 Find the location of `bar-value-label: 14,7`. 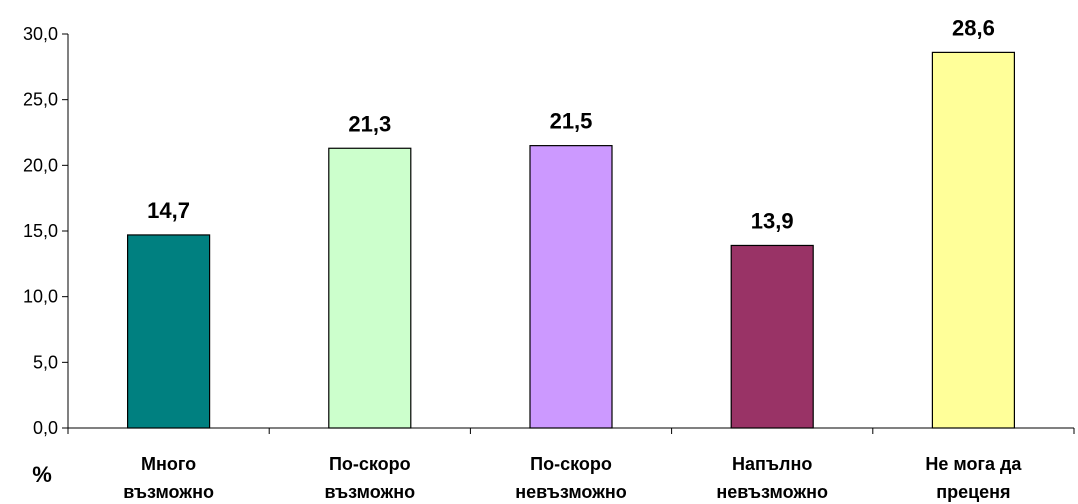

bar-value-label: 14,7 is located at coordinates (168, 210).